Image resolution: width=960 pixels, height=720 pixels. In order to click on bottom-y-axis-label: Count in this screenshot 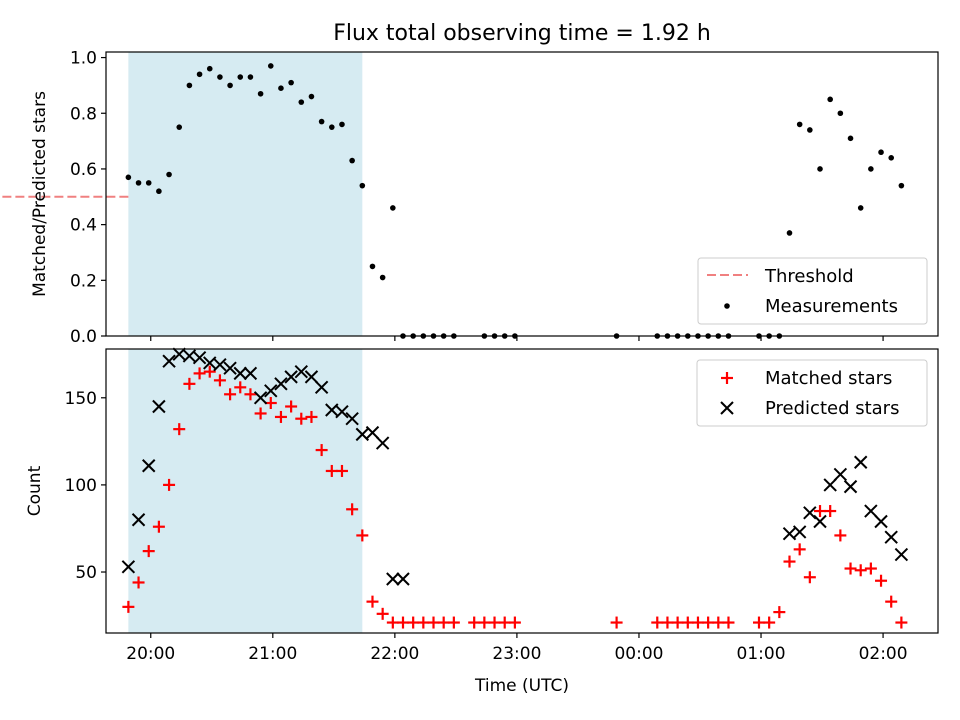, I will do `click(35, 490)`.